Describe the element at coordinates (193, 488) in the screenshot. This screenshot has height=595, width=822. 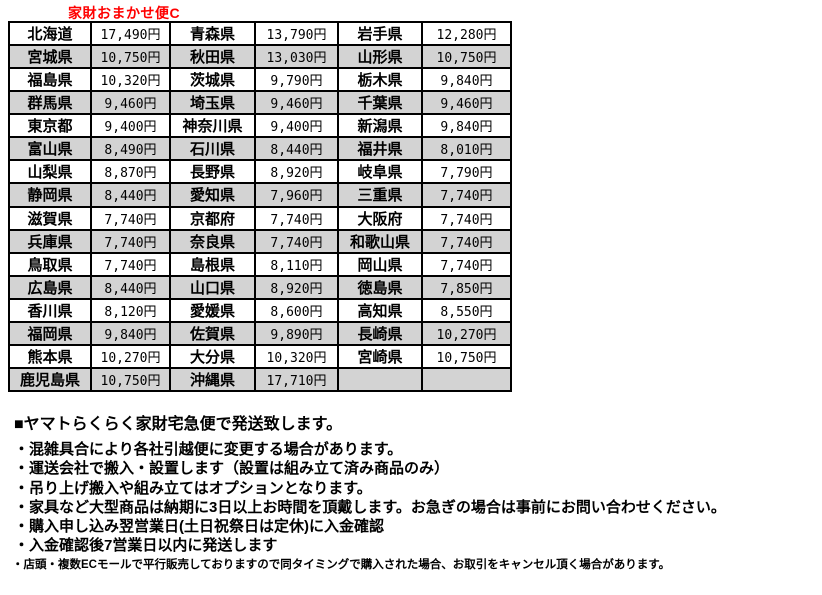
I see `note-item: ・吊り上げ搬入や組み立てはオプションとなります。` at that location.